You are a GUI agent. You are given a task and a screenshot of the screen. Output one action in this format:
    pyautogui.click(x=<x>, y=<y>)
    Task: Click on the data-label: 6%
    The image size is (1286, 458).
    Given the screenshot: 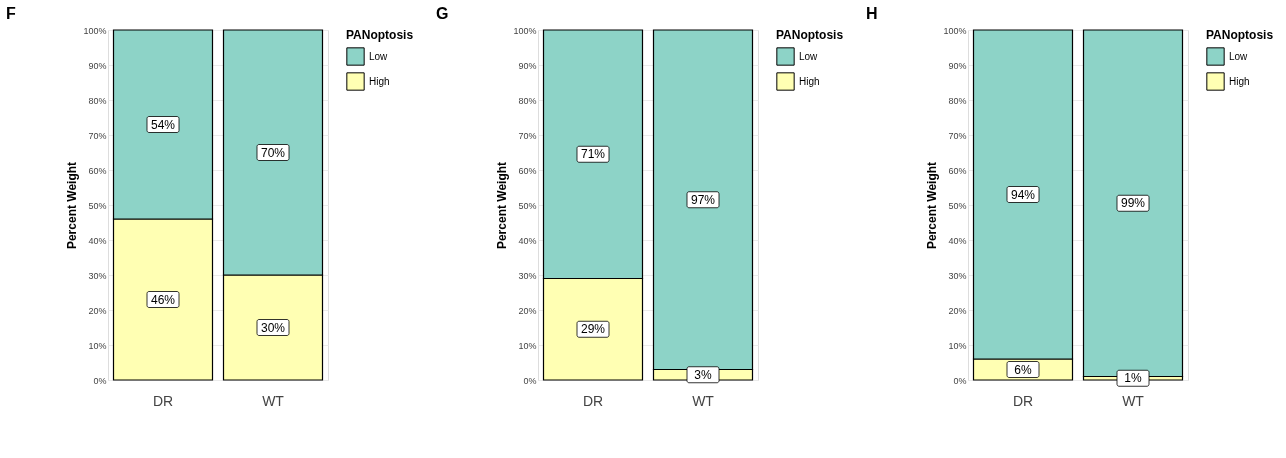 What is the action you would take?
    pyautogui.click(x=1023, y=369)
    